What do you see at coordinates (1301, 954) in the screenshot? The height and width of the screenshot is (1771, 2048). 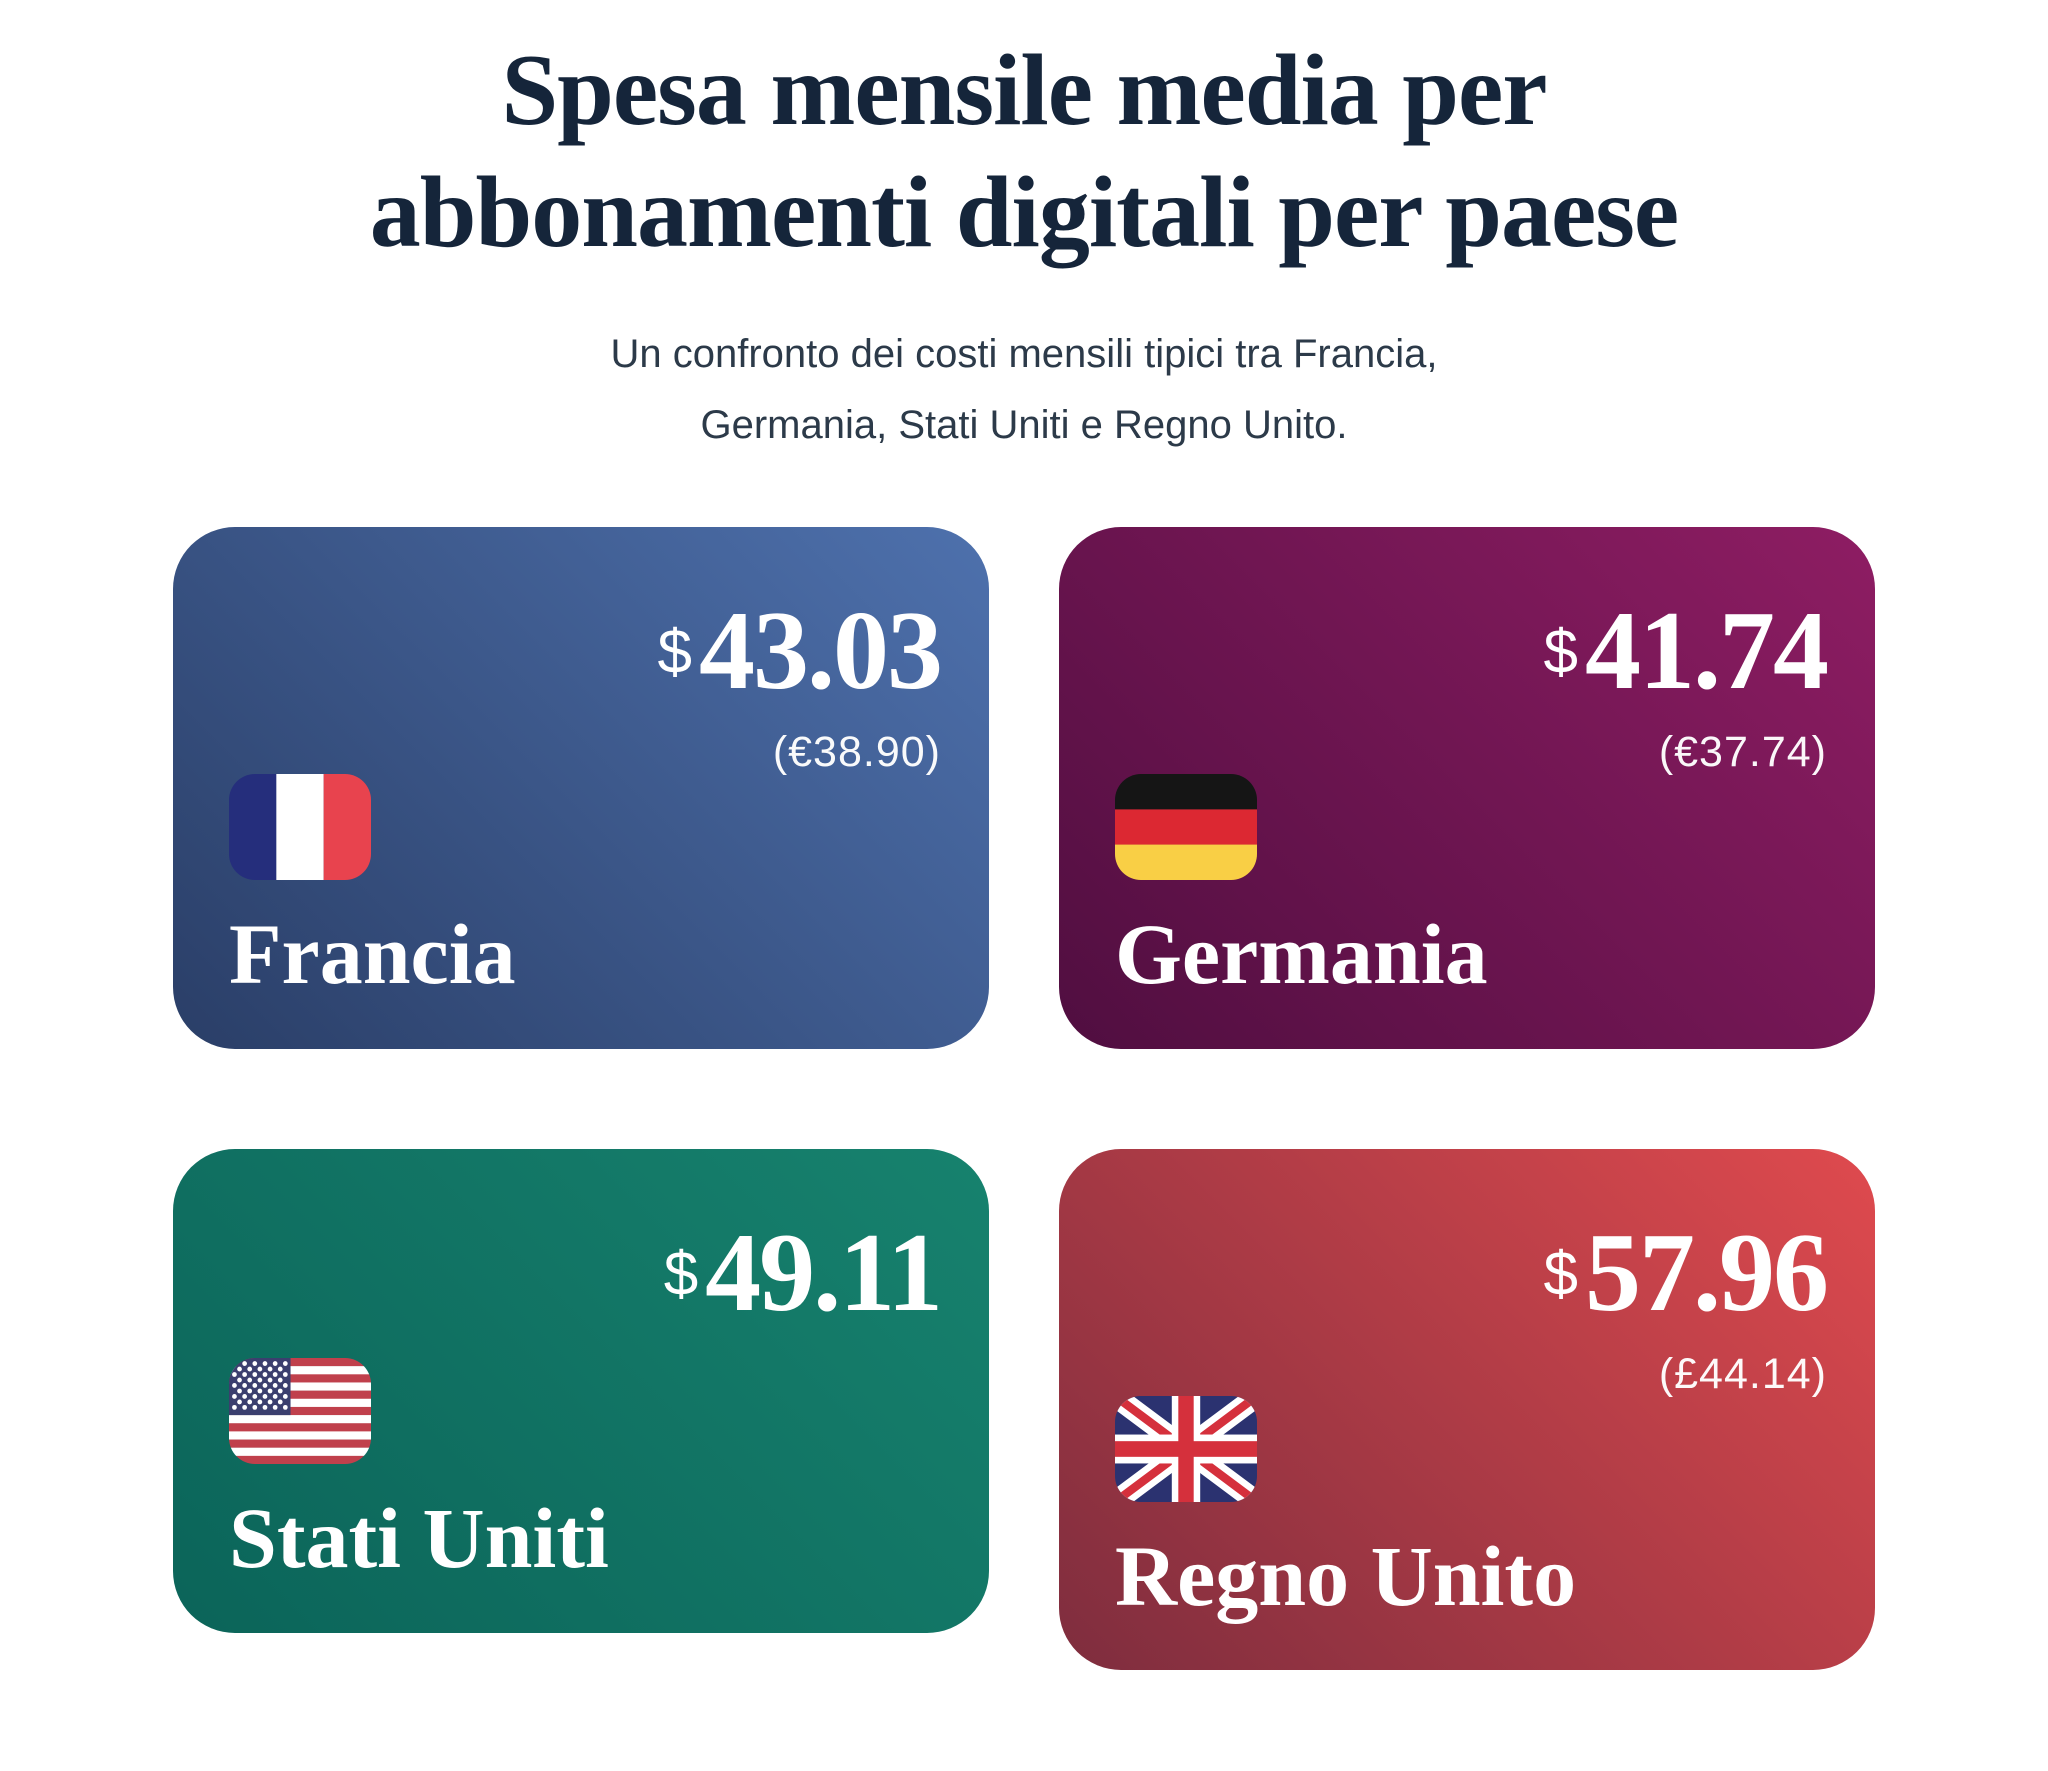 I see `country-name: Germania` at bounding box center [1301, 954].